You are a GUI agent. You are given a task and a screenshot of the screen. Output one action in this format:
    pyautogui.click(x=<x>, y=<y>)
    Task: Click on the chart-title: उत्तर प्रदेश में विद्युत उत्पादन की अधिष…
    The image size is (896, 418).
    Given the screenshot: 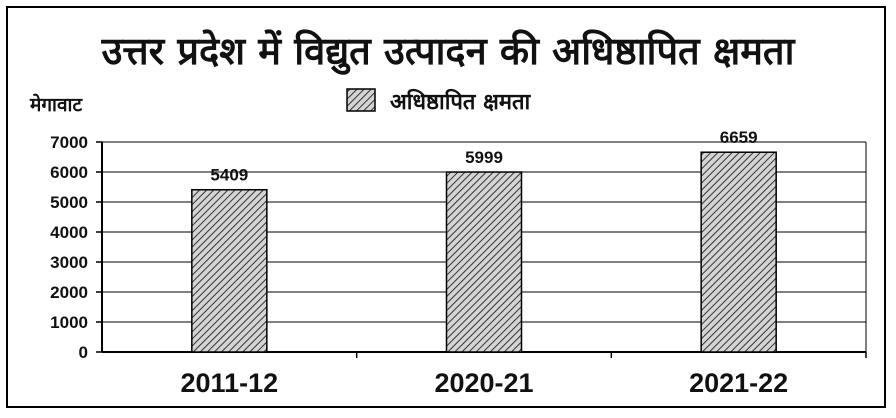 What is the action you would take?
    pyautogui.click(x=448, y=52)
    